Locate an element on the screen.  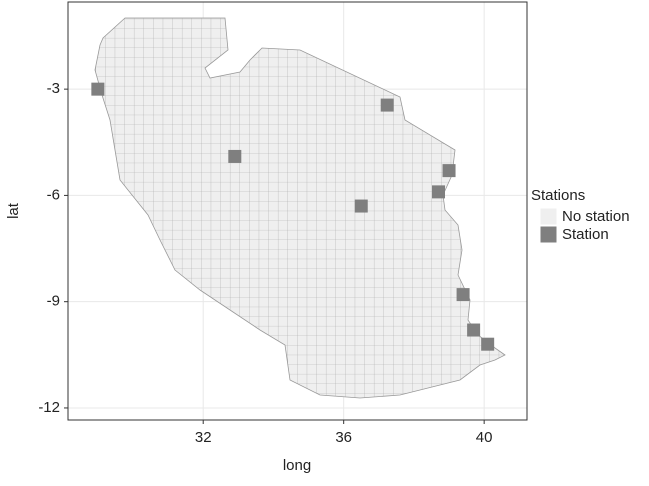
y-tick-label: -12 is located at coordinates (49, 407).